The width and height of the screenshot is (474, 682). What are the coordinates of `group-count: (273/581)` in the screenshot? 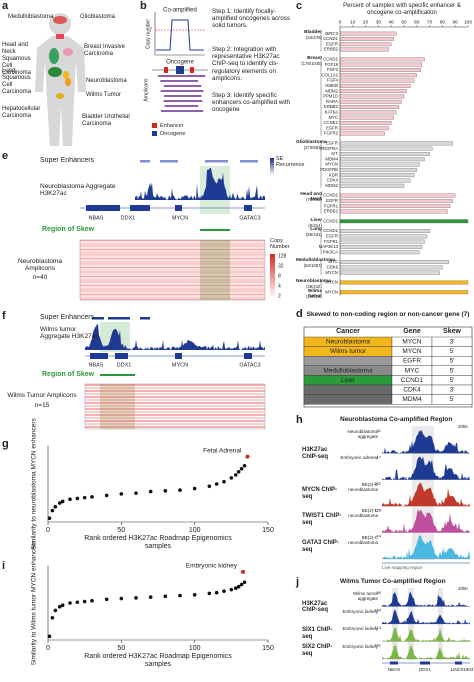 It's located at (312, 147).